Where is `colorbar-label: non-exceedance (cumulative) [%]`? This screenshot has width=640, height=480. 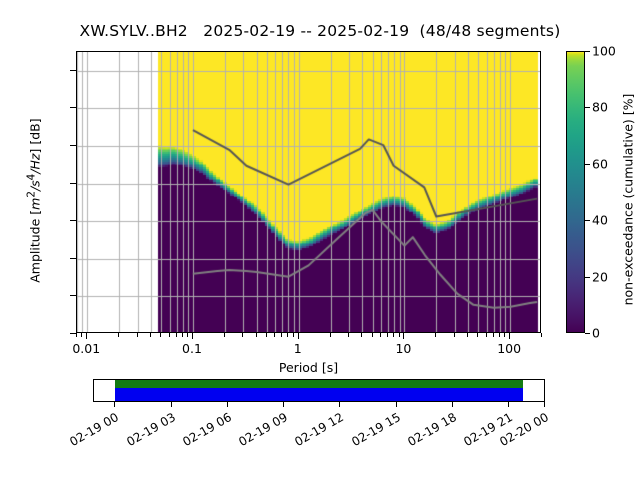
colorbar-label: non-exceedance (cumulative) [%] is located at coordinates (628, 199).